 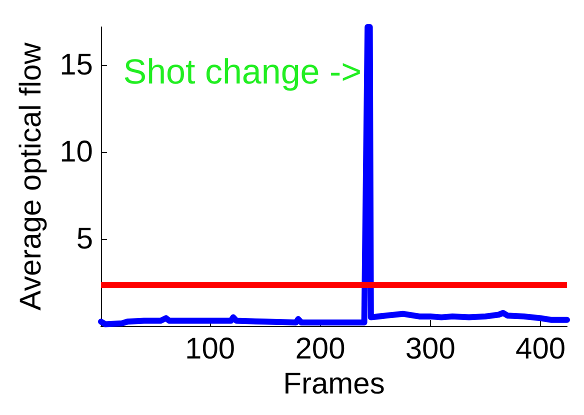 I want to click on x-tick-label: 400, so click(x=541, y=349).